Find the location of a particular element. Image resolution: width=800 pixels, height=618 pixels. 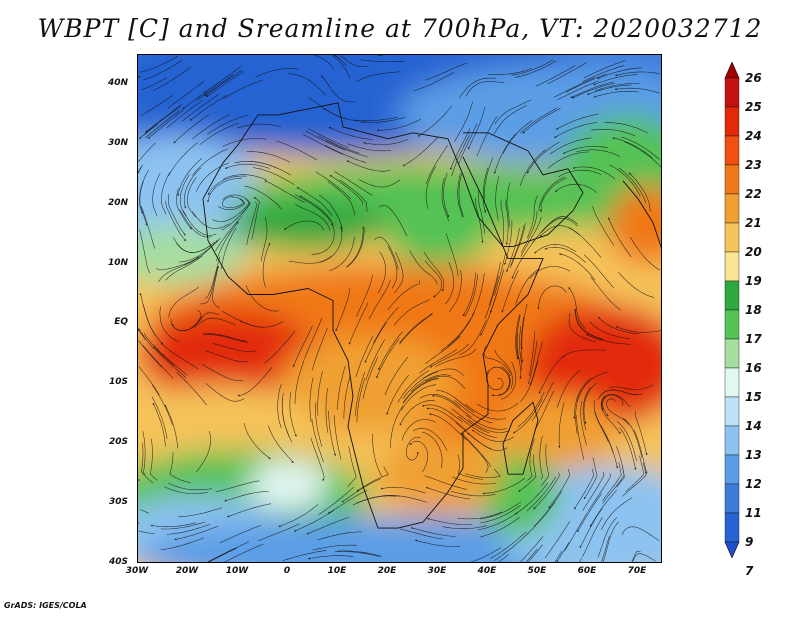

lon-tick-label: 20E is located at coordinates (387, 571).